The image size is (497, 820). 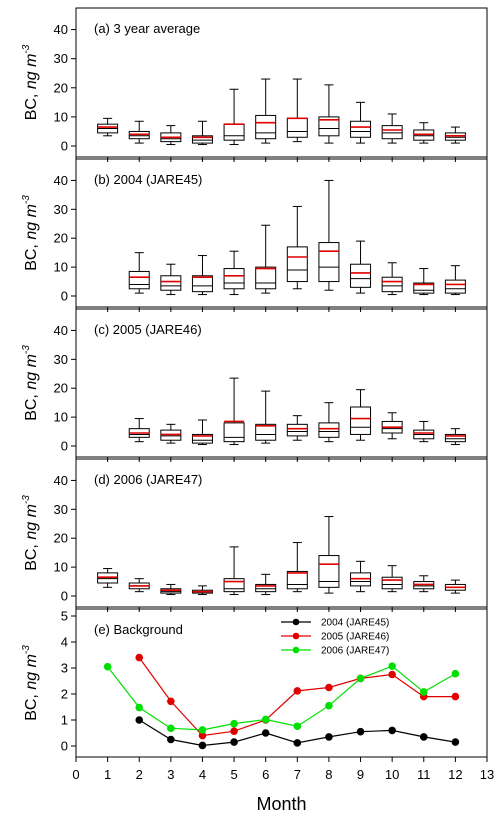 What do you see at coordinates (360, 774) in the screenshot?
I see `x-tick-label: 9` at bounding box center [360, 774].